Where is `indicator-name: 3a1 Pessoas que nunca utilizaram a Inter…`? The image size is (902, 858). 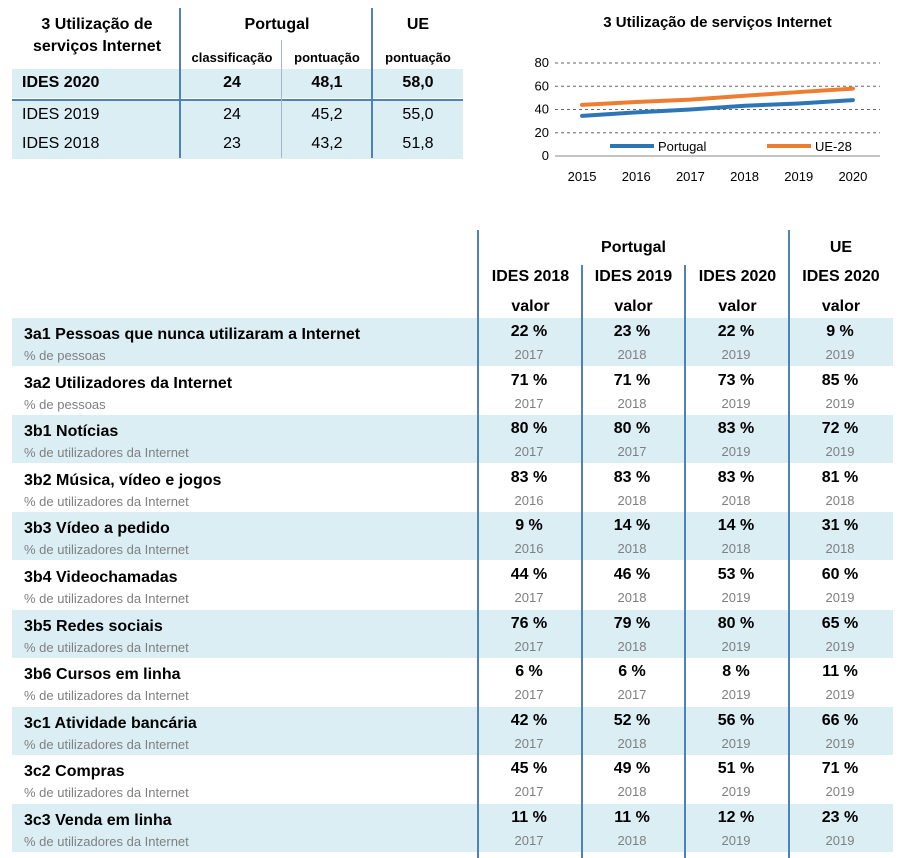 indicator-name: 3a1 Pessoas que nunca utilizaram a Inter… is located at coordinates (192, 334).